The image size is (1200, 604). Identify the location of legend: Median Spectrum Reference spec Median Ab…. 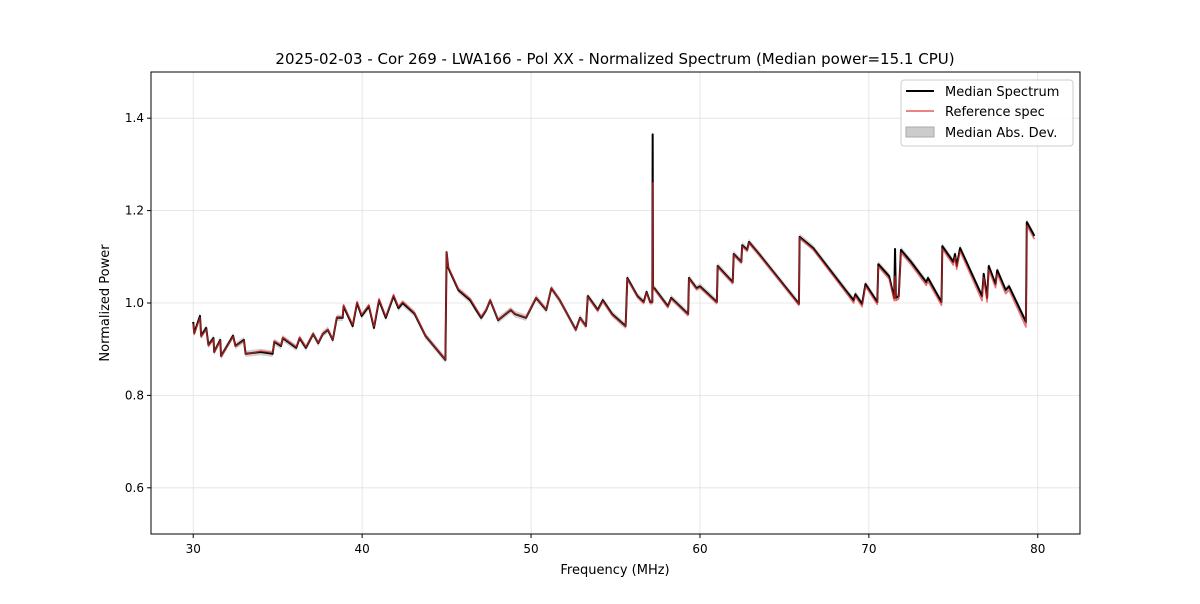
(987, 113).